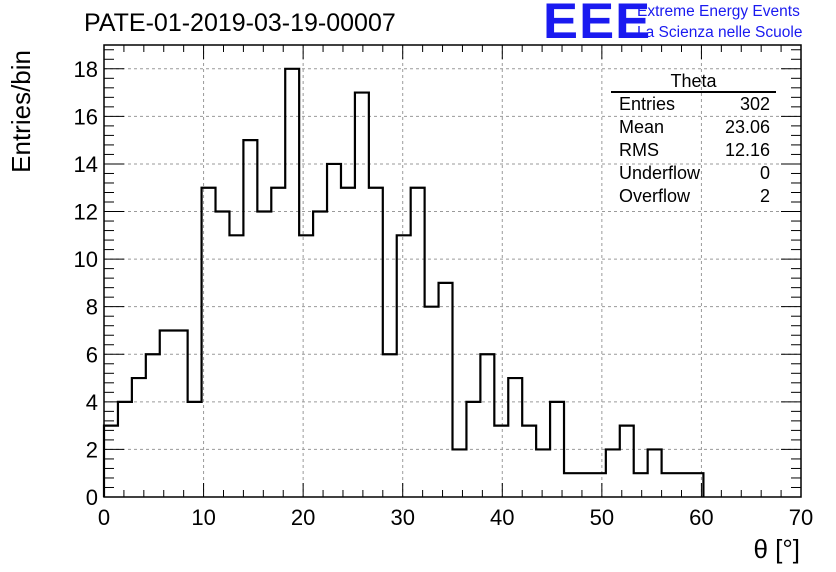 The image size is (836, 572). What do you see at coordinates (86, 69) in the screenshot?
I see `y-tick-label: 18` at bounding box center [86, 69].